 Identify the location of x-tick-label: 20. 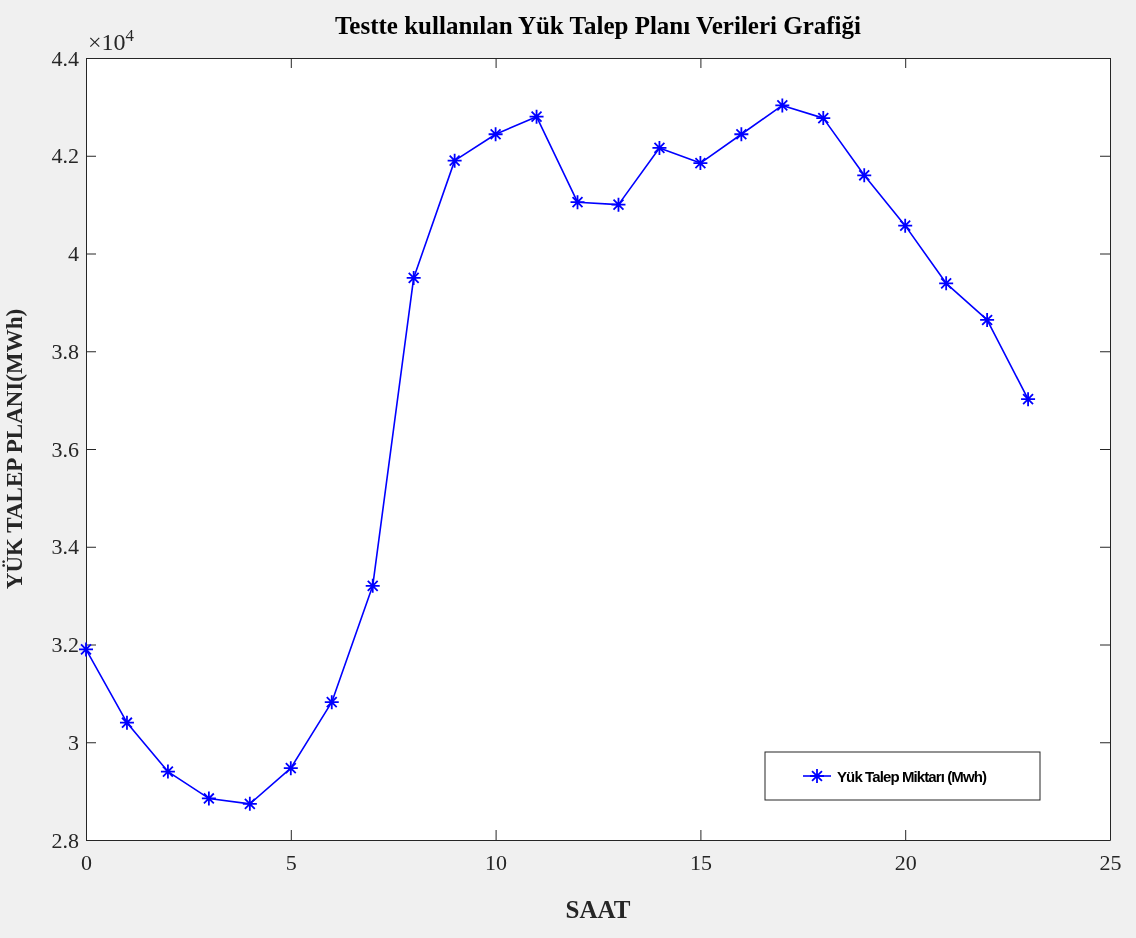
(905, 862).